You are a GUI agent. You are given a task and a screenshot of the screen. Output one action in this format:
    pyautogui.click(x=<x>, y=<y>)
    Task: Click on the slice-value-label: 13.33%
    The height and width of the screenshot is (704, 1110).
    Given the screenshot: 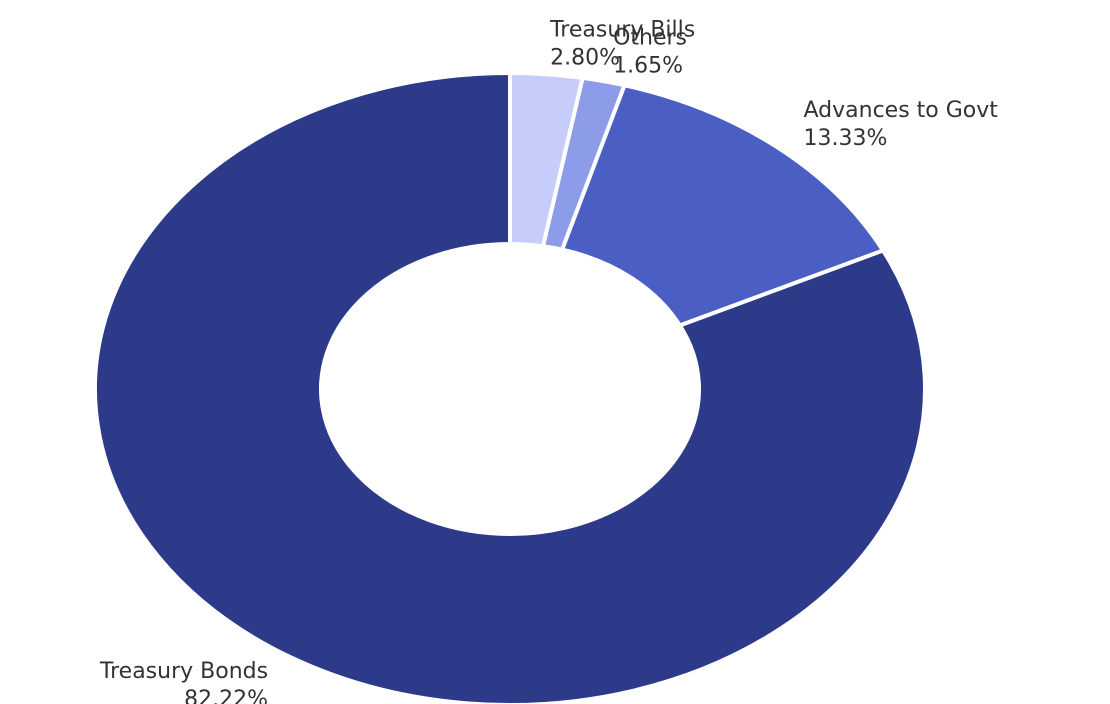 What is the action you would take?
    pyautogui.click(x=846, y=138)
    